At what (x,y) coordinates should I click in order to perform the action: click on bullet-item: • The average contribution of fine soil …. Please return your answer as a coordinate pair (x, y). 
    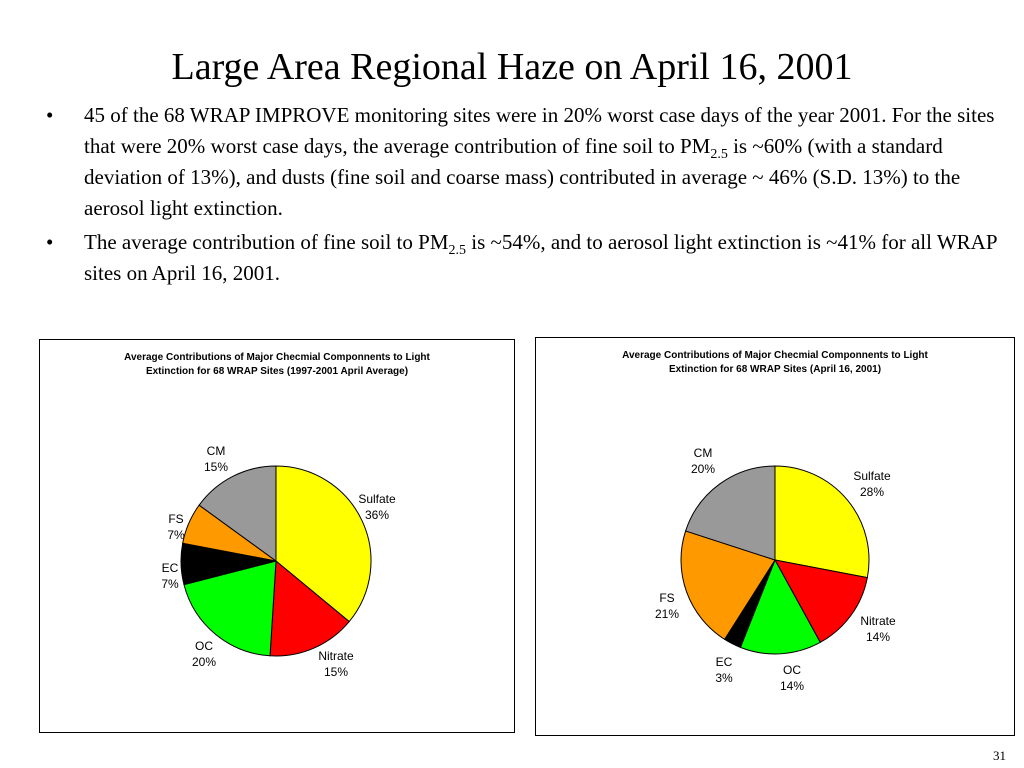
    Looking at the image, I should click on (520, 258).